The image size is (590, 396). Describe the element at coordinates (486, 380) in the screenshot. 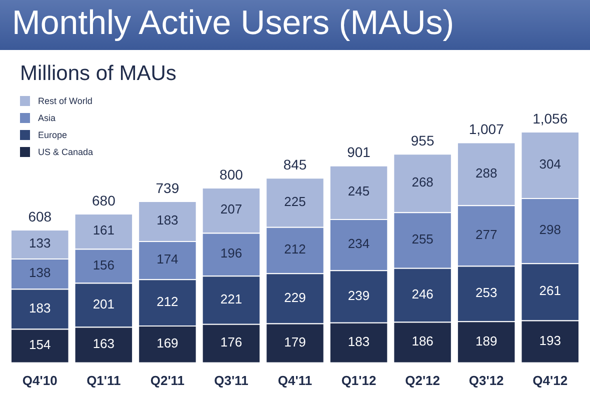

I see `x-tick-label: Q3'12` at that location.